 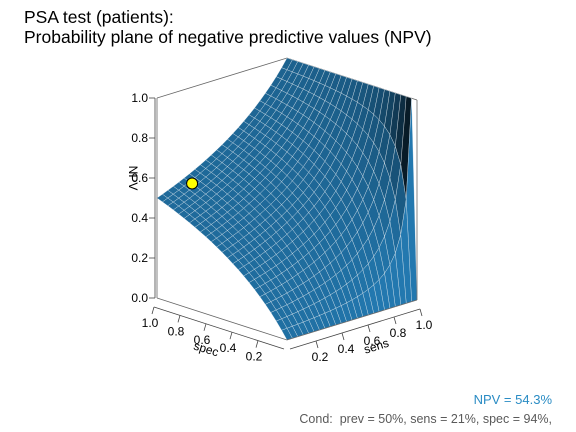 What do you see at coordinates (99, 17) in the screenshot?
I see `chart-title-line1: PSA test (patients):` at bounding box center [99, 17].